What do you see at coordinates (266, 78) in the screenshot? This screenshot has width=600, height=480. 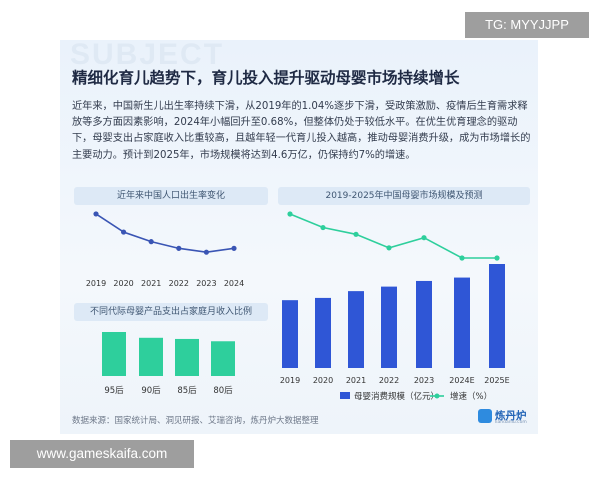 I see `page-title: 精细化育儿趋势下，育儿投入提升驱动母婴市场持续增长` at bounding box center [266, 78].